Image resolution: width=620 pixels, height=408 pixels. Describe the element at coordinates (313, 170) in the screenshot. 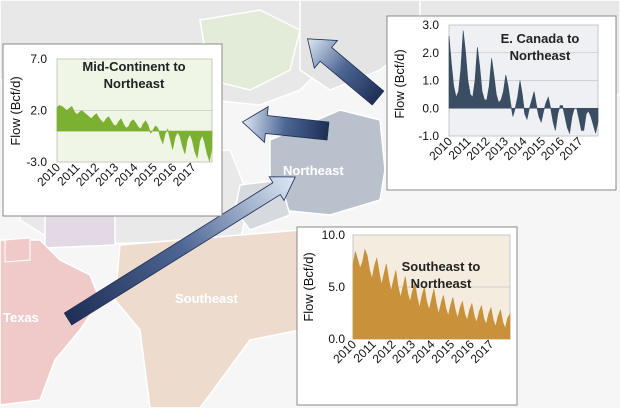

I see `map-label-northeast: Northeast` at that location.